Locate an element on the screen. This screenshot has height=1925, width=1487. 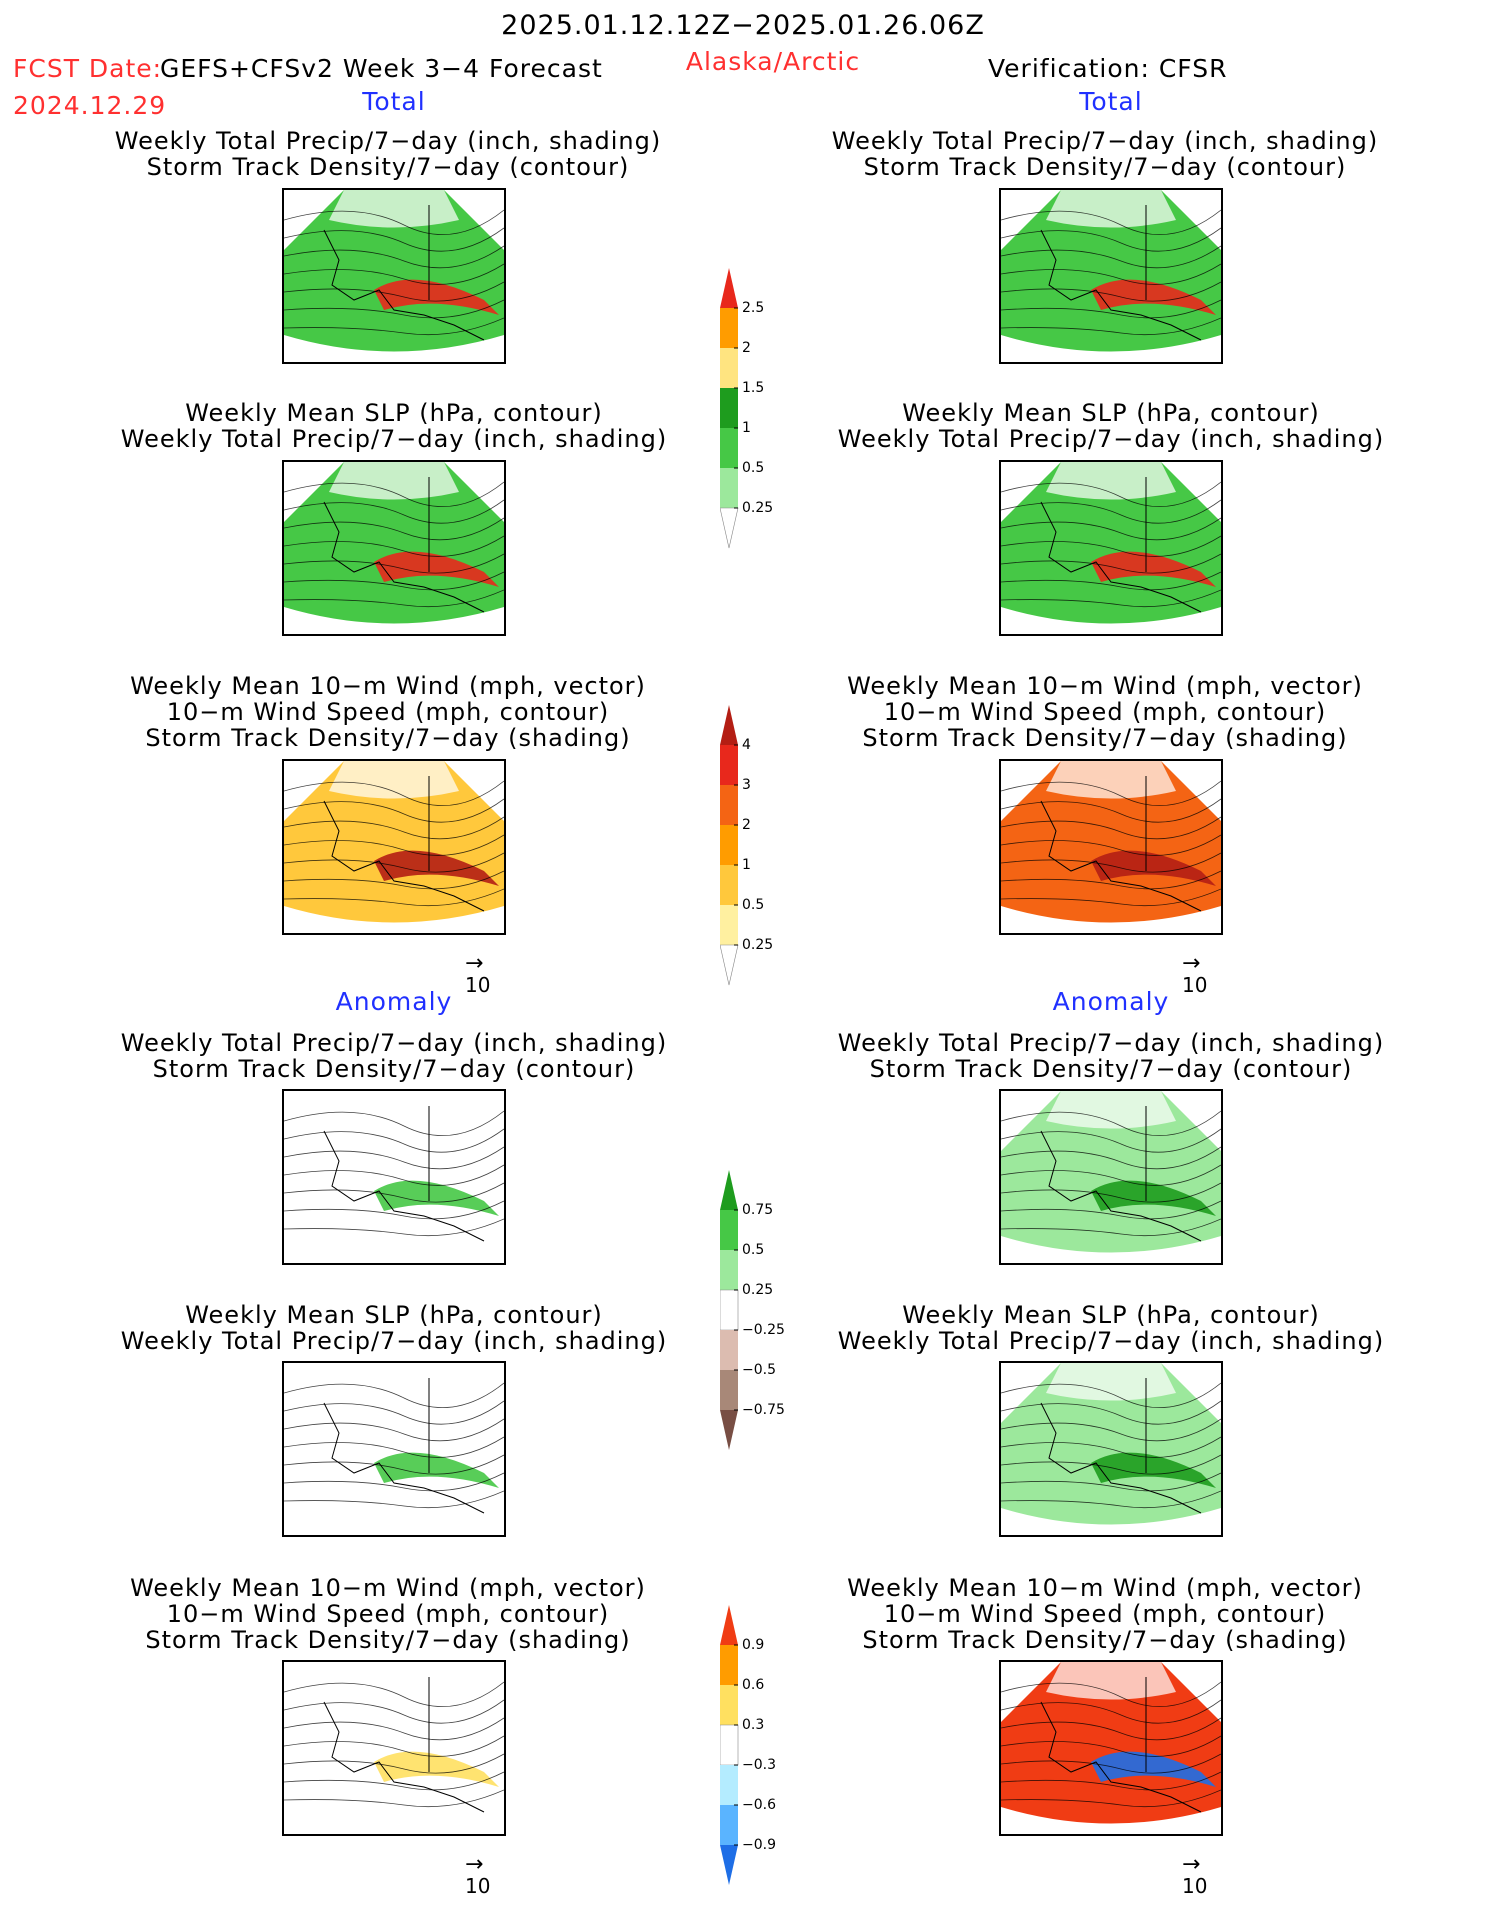
colorbar-label: 1.5 is located at coordinates (753, 388).